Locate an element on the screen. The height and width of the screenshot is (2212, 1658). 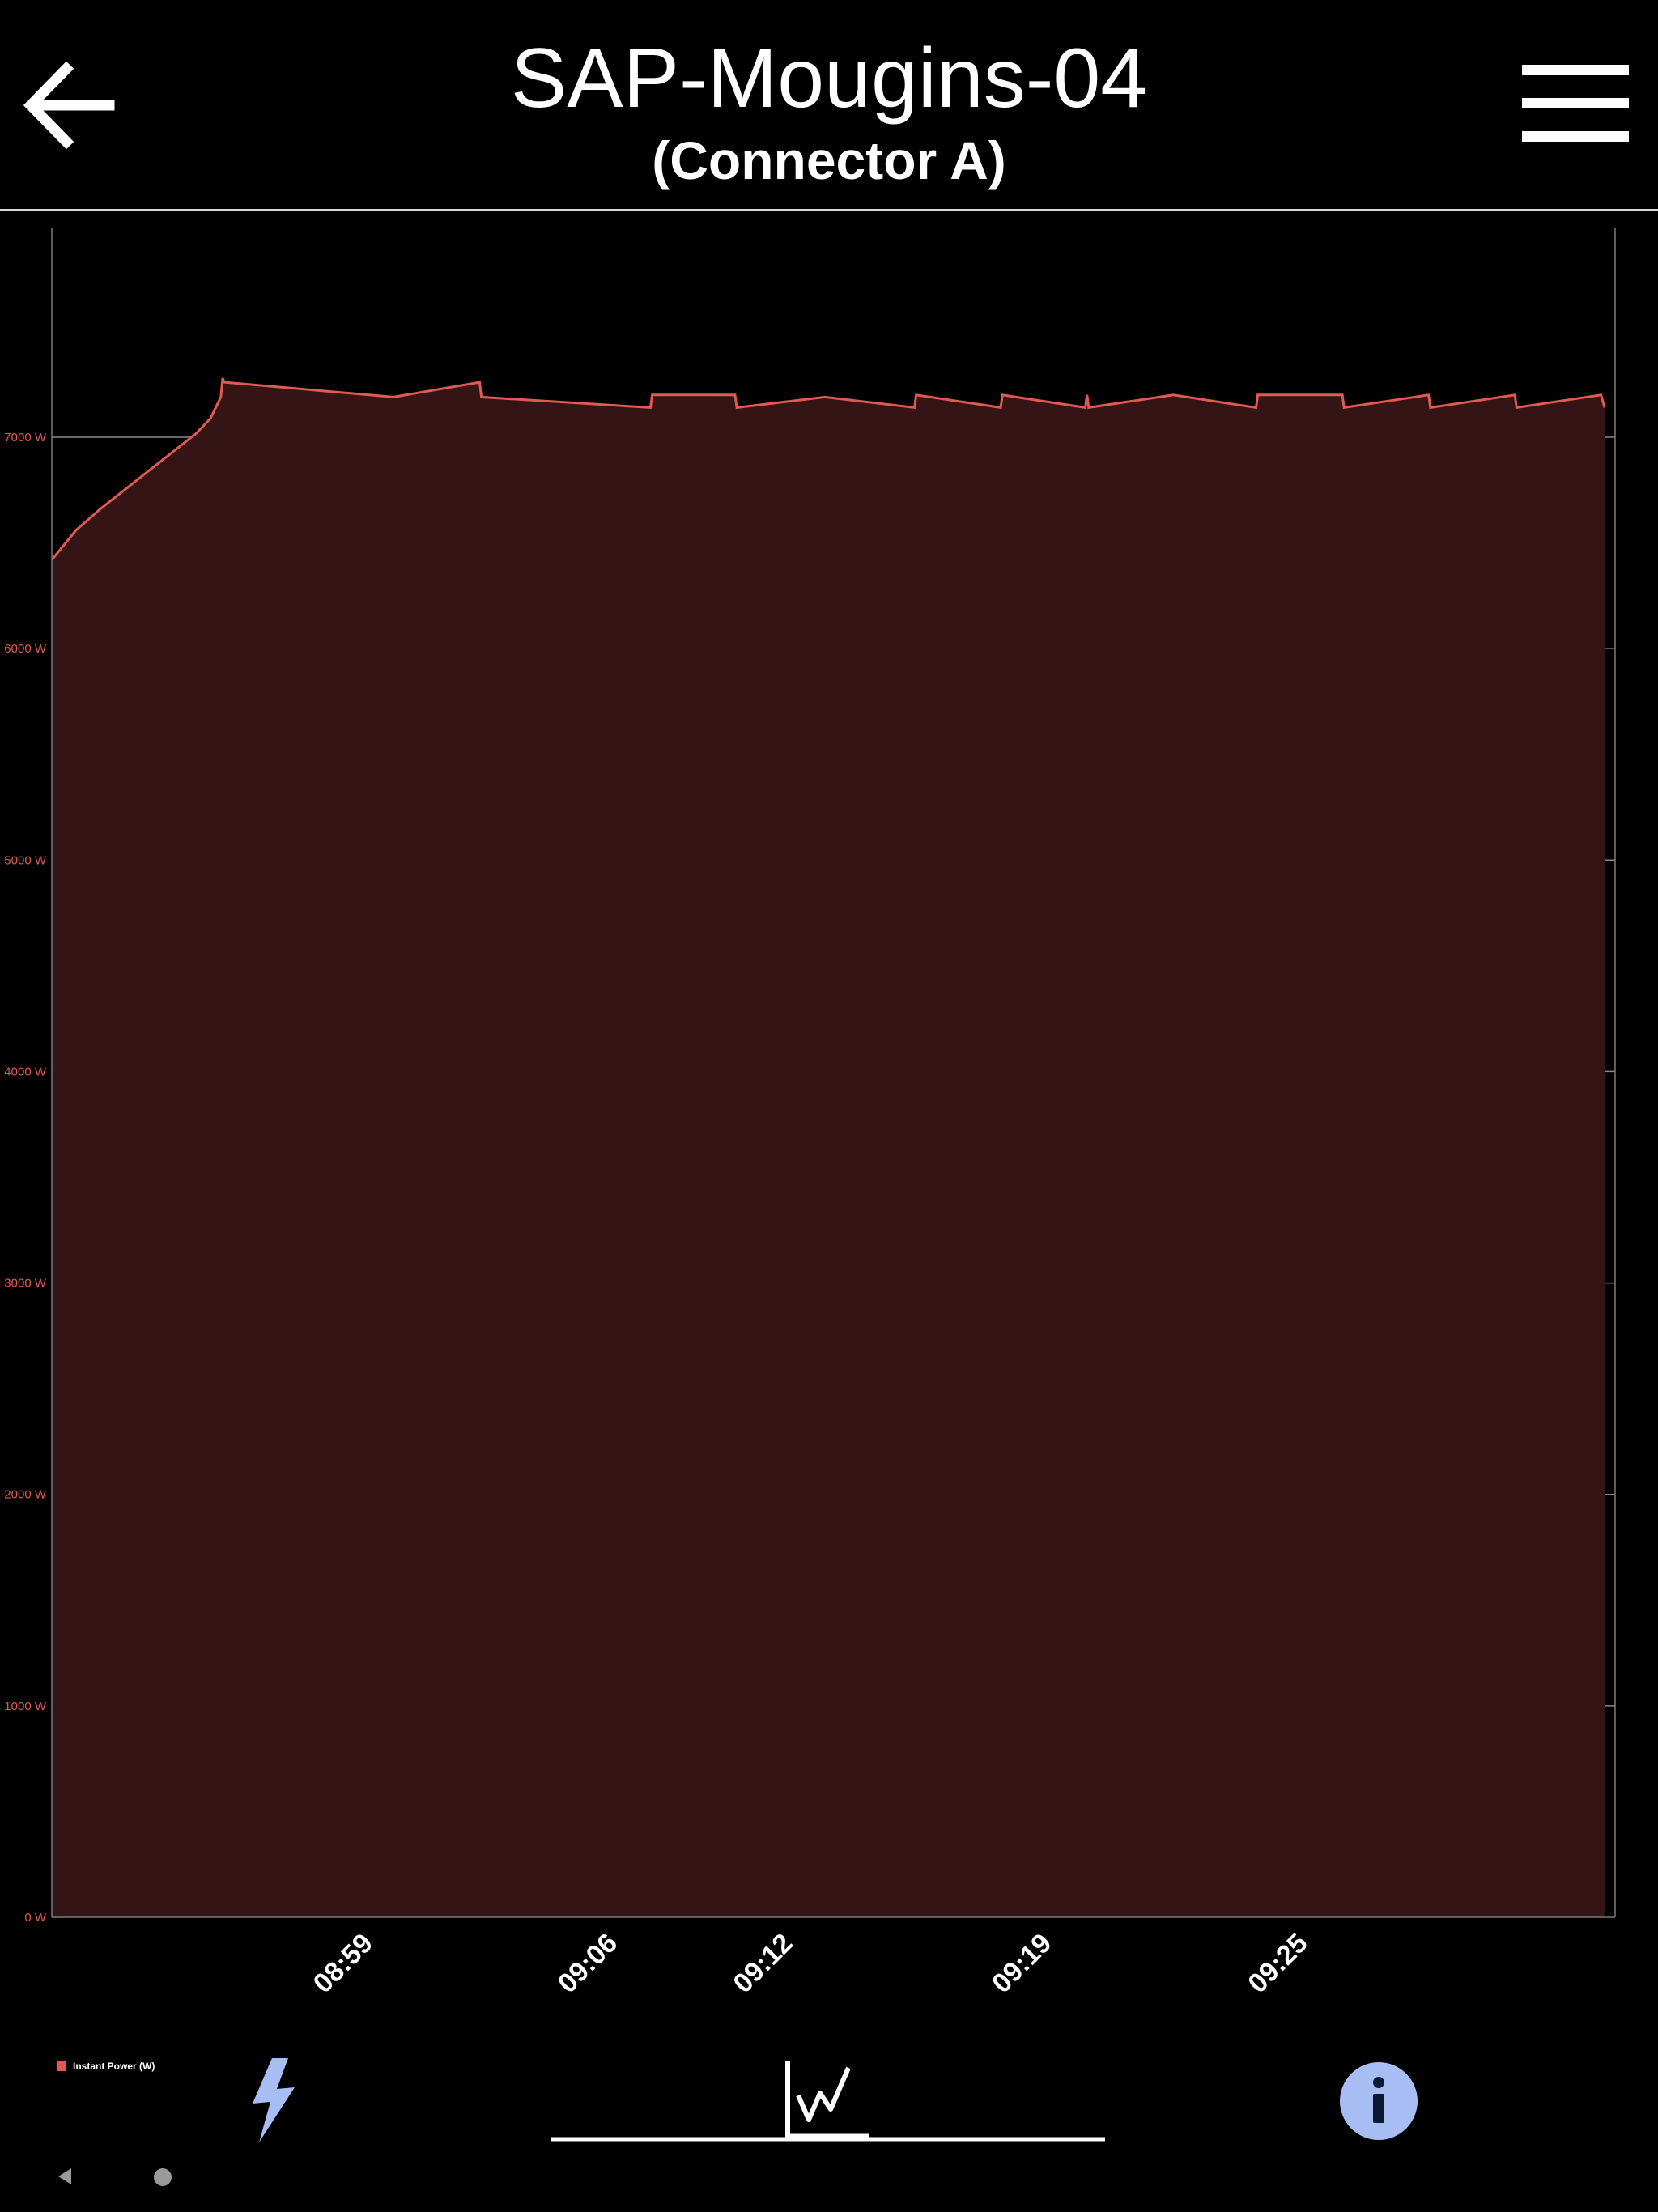
y-tick-label: 1000 W is located at coordinates (25, 1706).